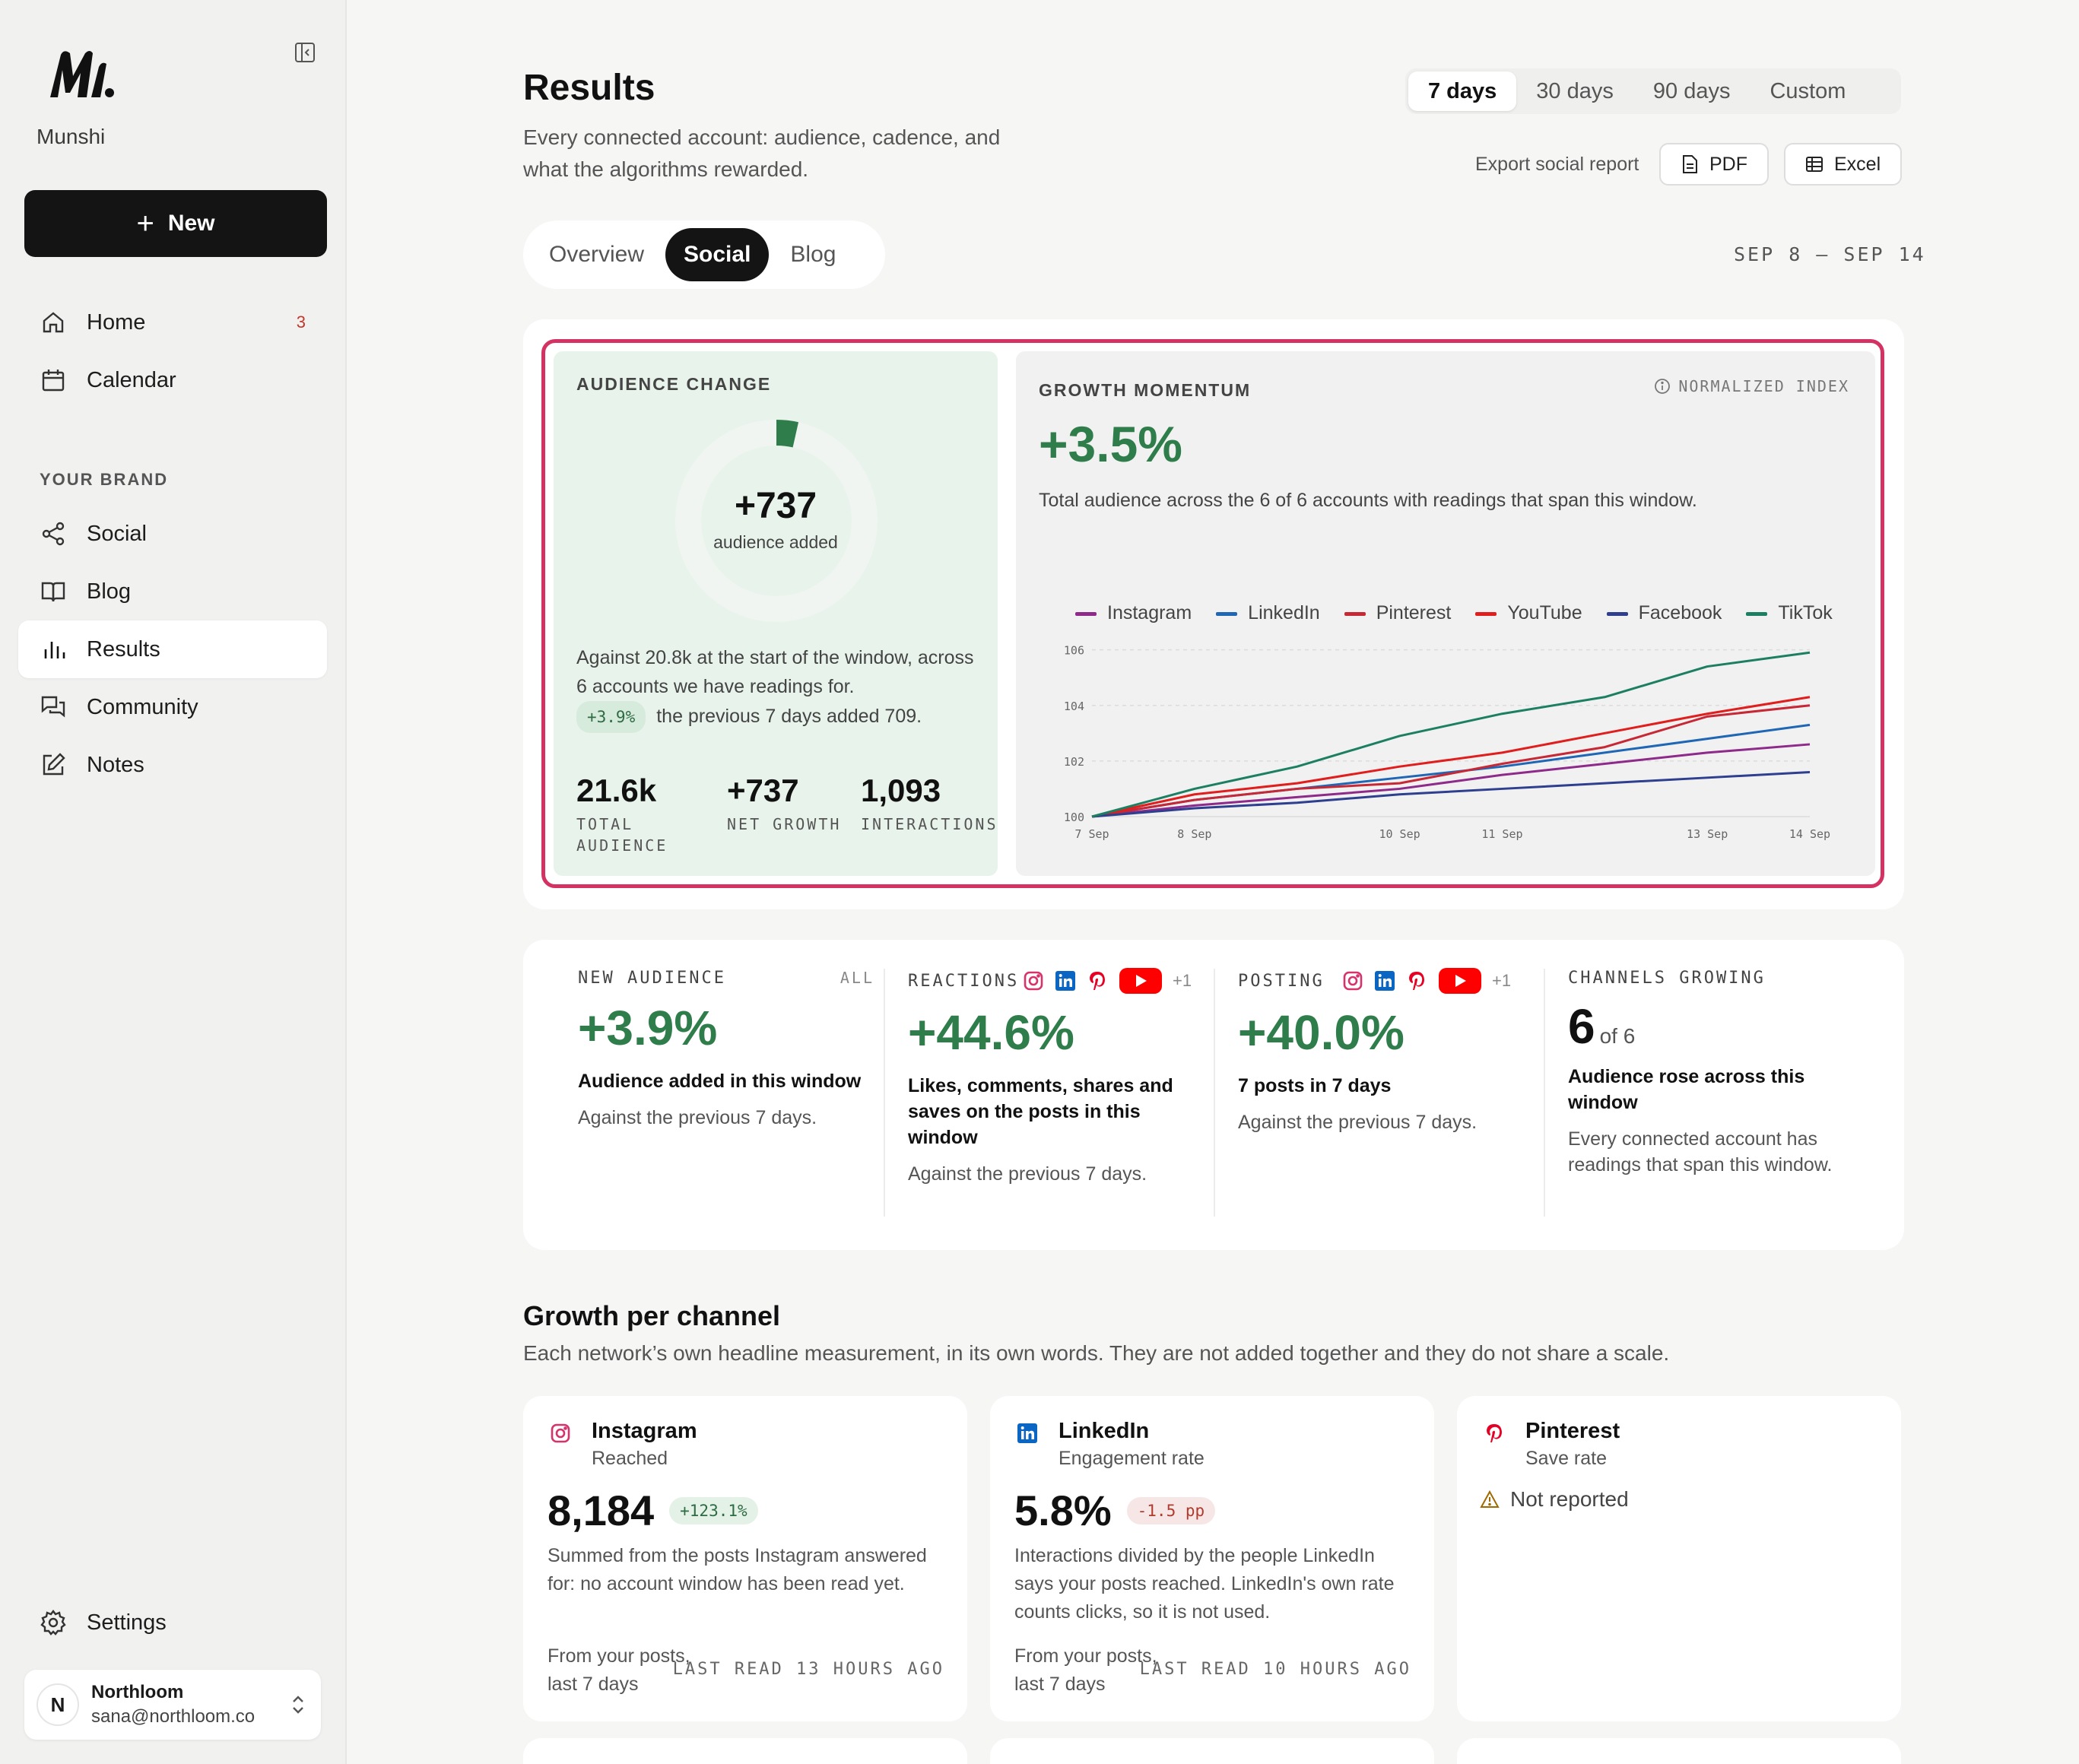 This screenshot has height=1764, width=2079. Describe the element at coordinates (1315, 1085) in the screenshot. I see `stat-headline: 7 posts in 7 days` at that location.